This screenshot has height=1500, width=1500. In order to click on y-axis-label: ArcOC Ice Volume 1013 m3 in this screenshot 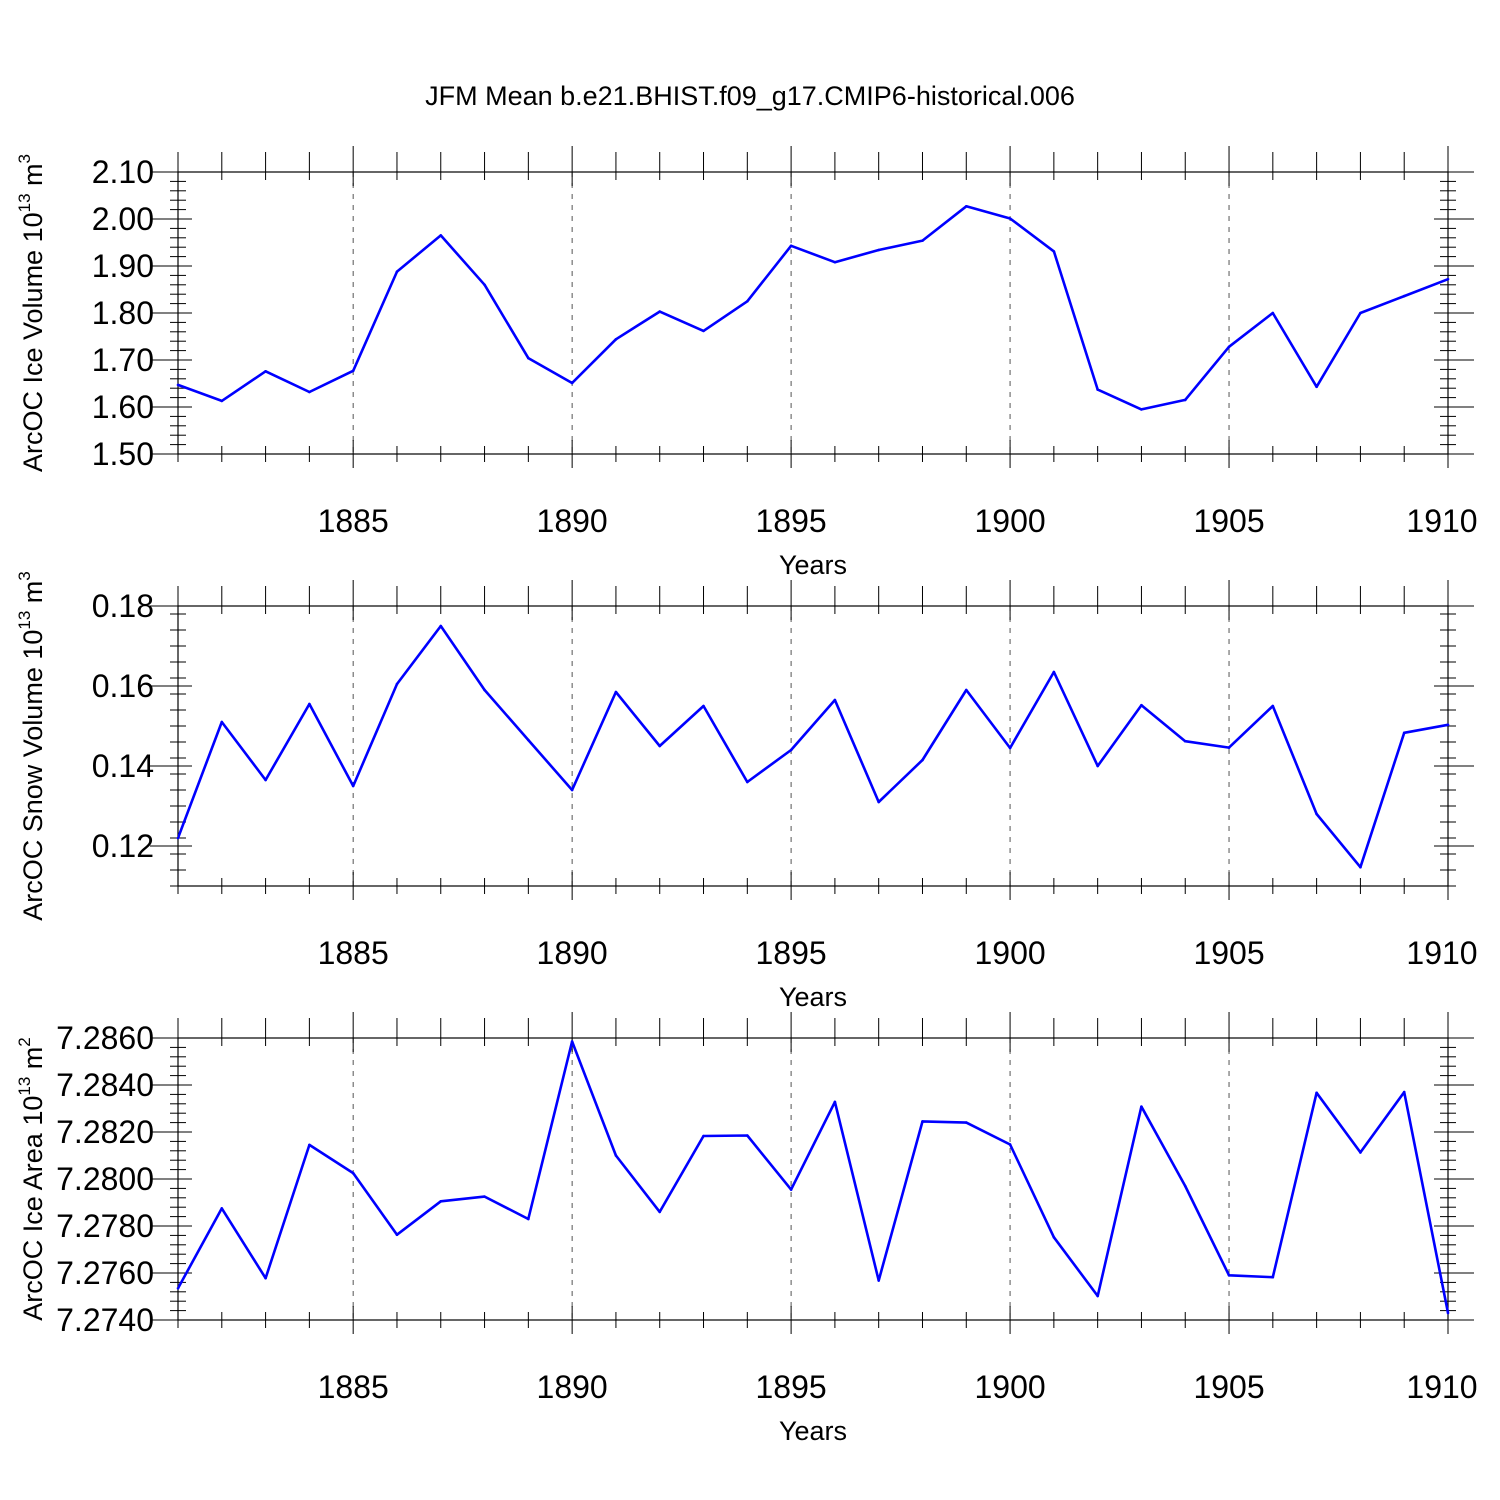, I will do `click(31, 313)`.